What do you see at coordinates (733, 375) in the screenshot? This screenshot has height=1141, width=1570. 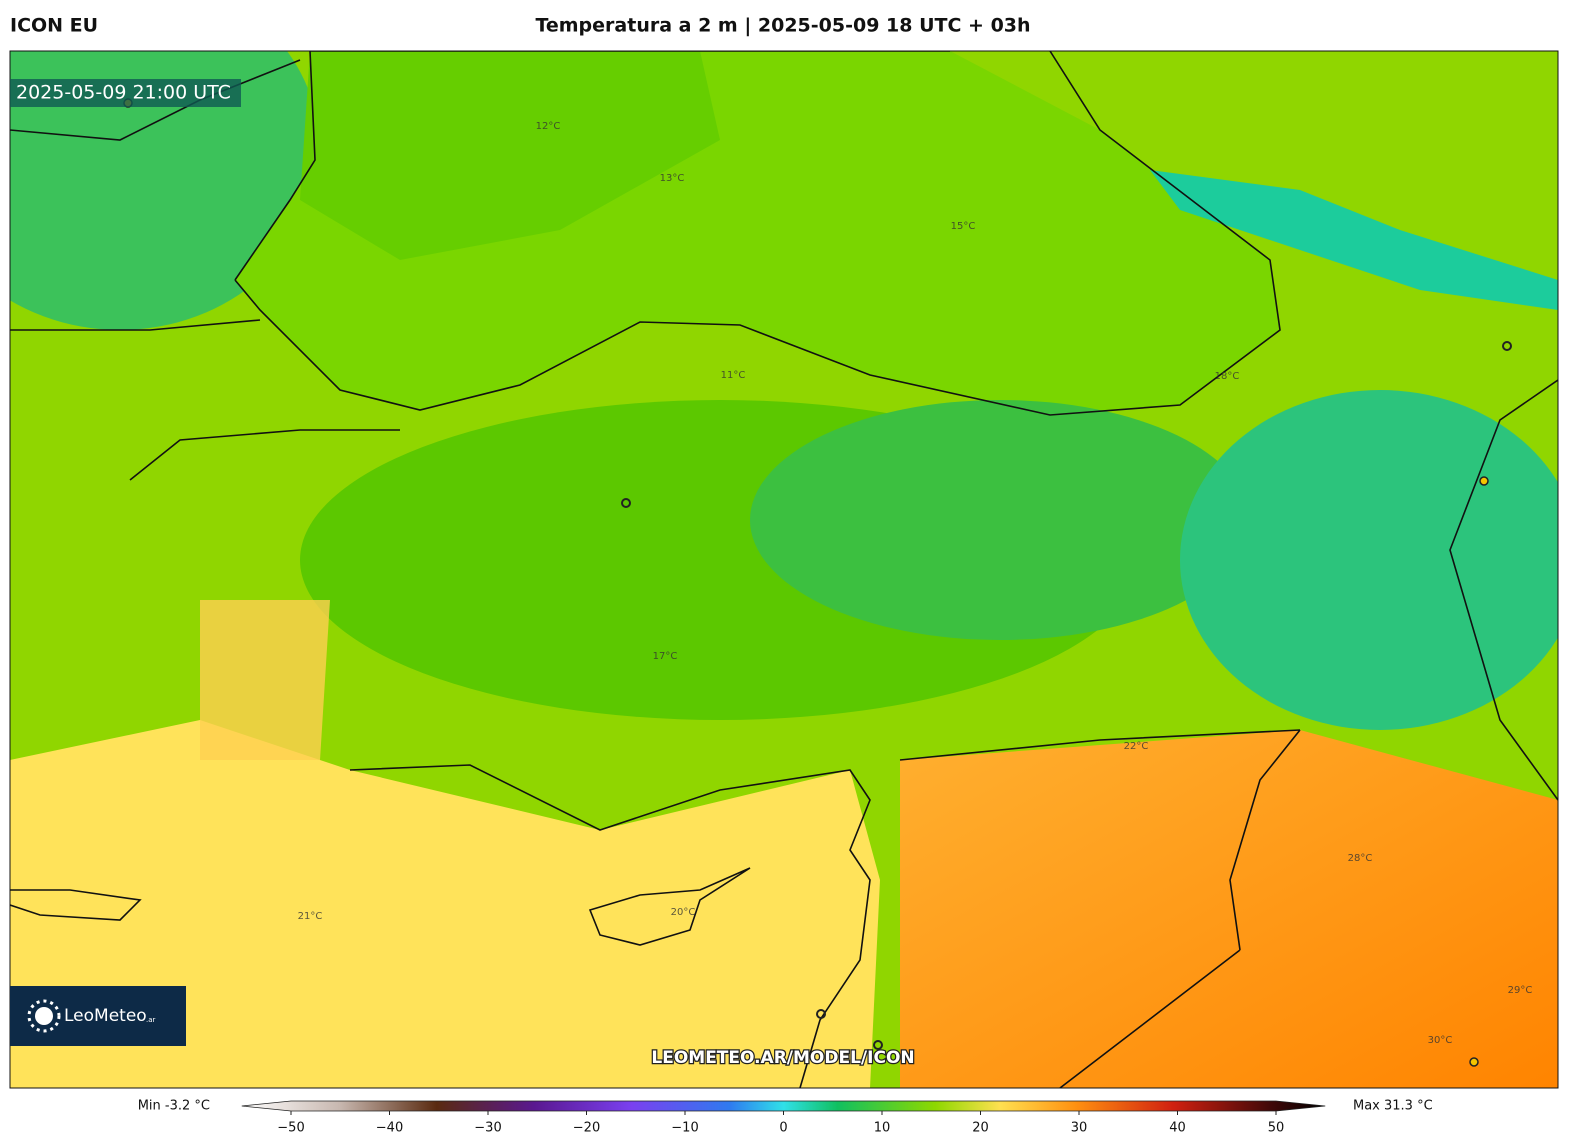 I see `contour-label: 11°C` at bounding box center [733, 375].